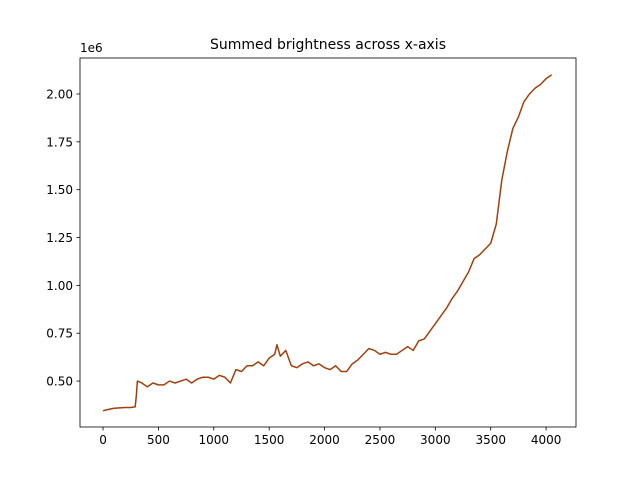 The width and height of the screenshot is (640, 484). I want to click on y-tick-label: 2.00, so click(59, 94).